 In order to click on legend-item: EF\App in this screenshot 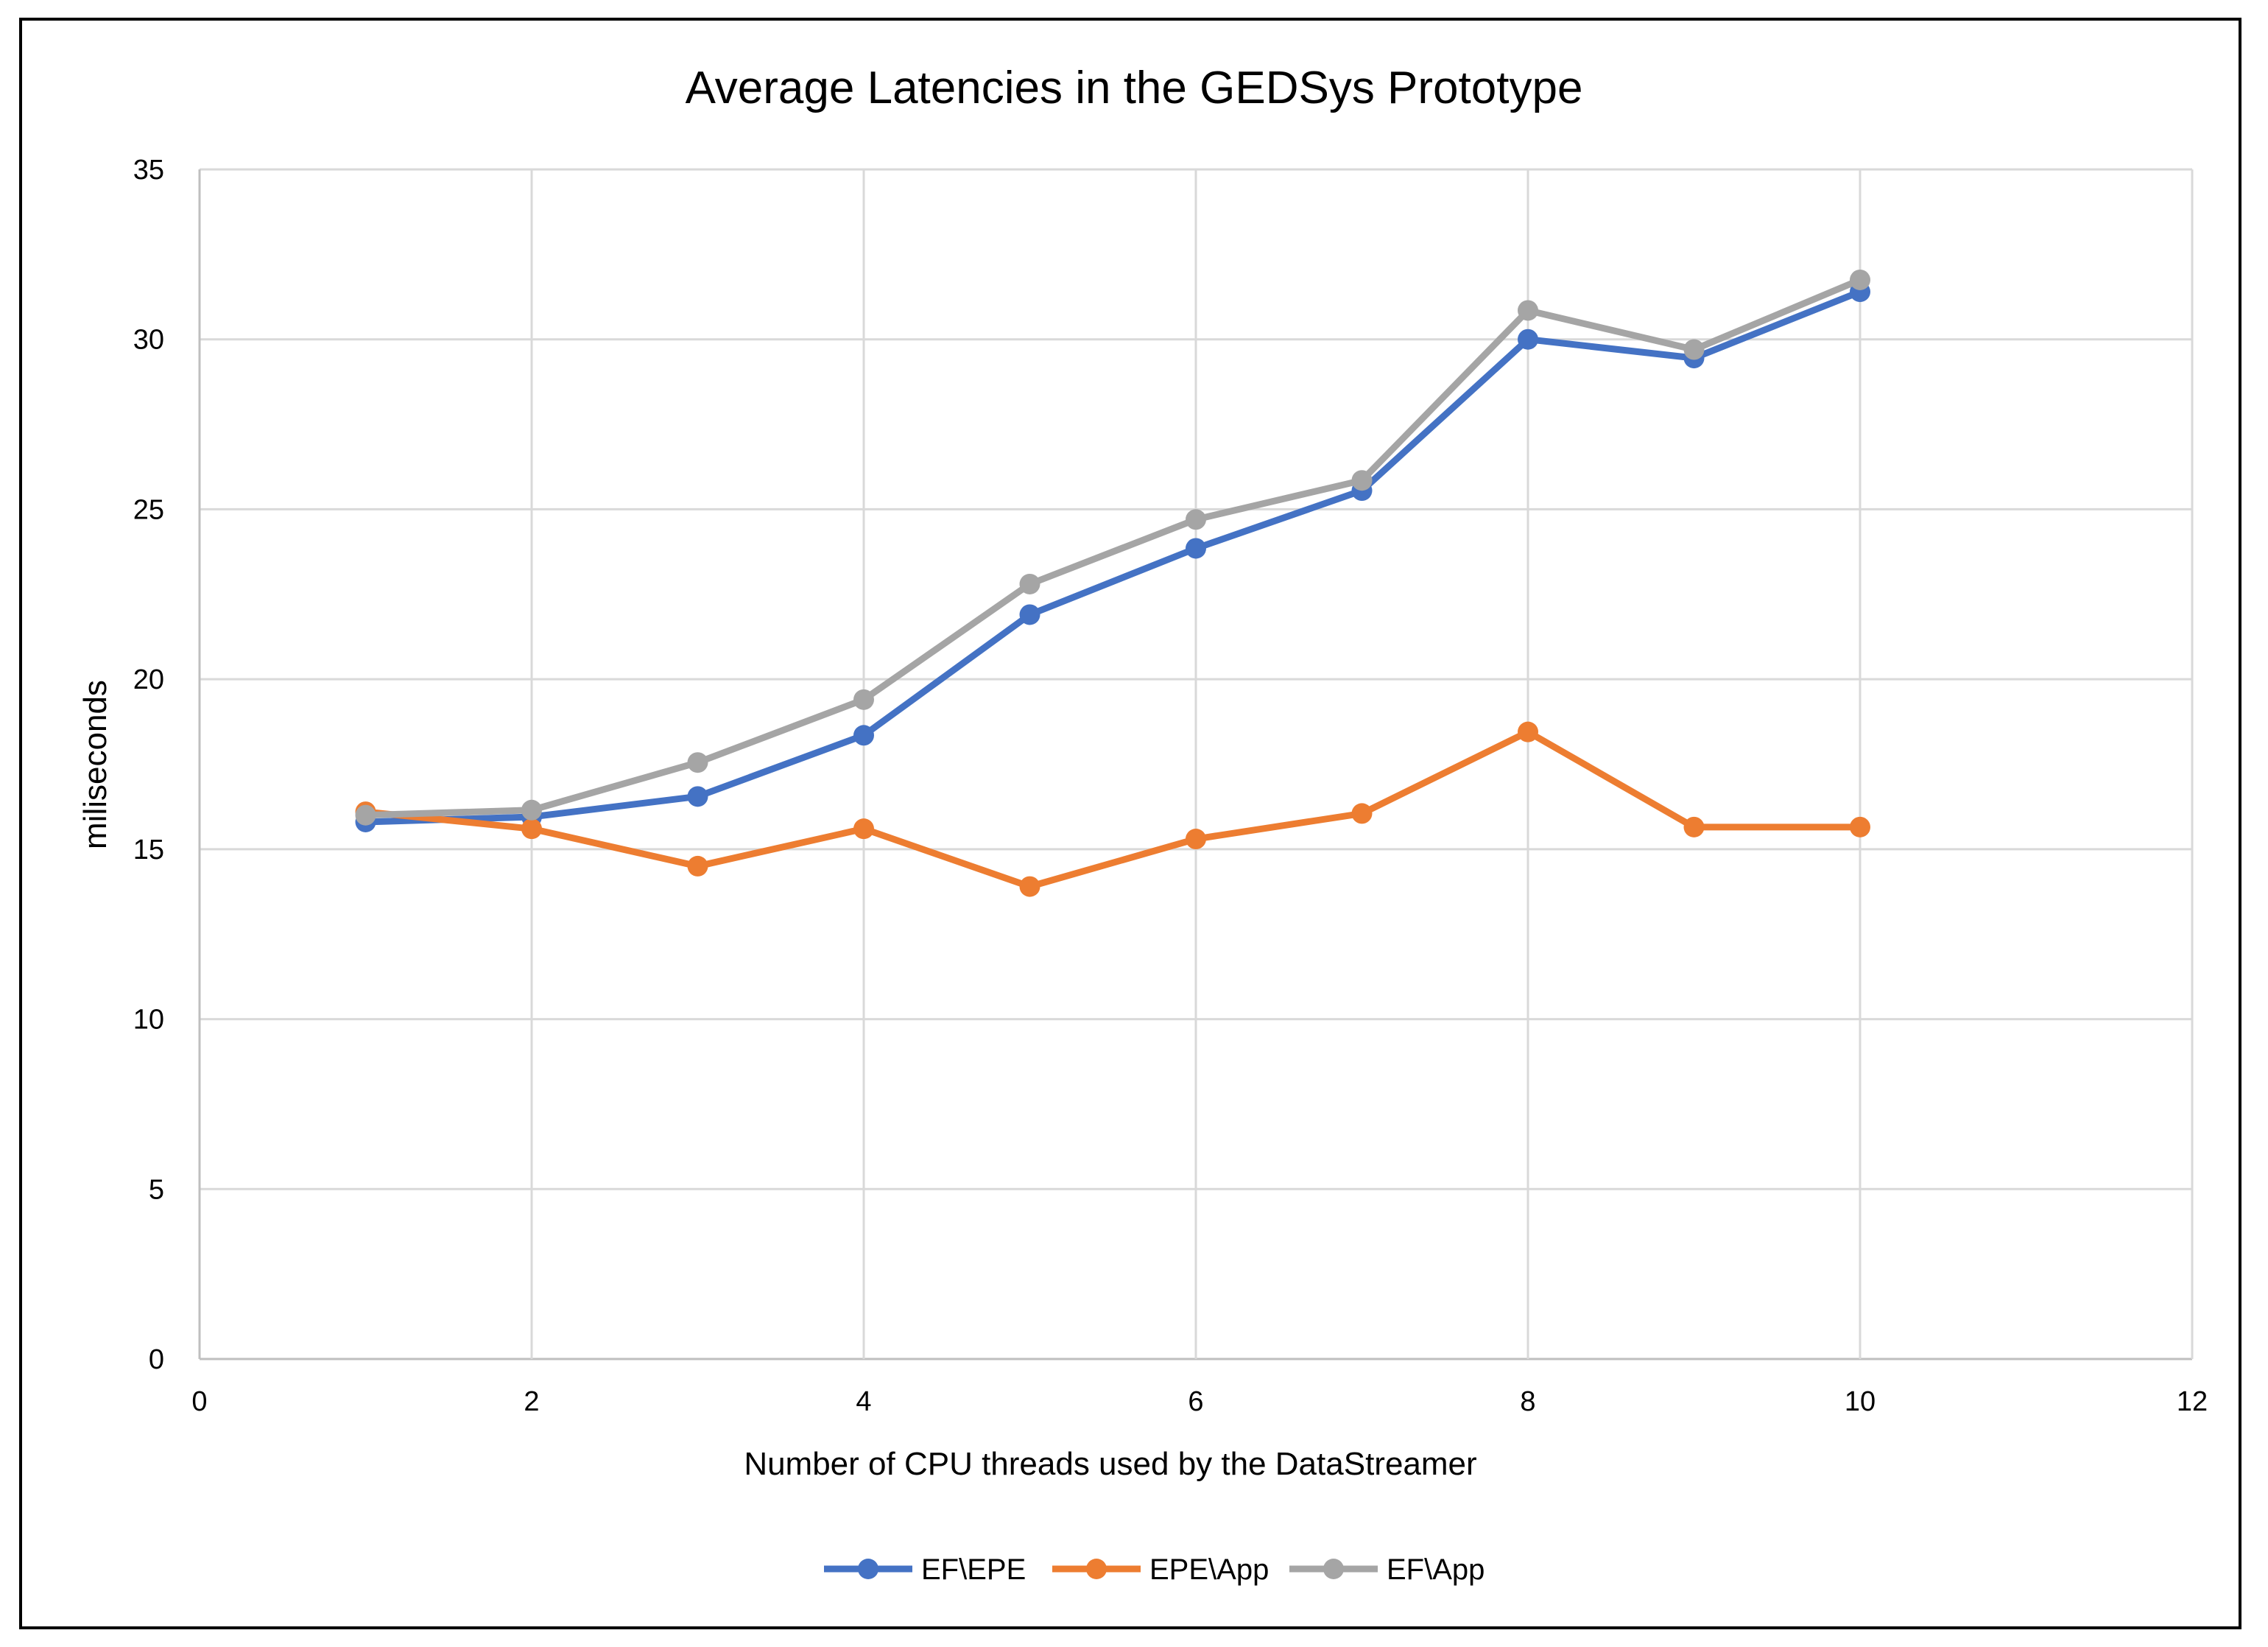, I will do `click(1387, 1569)`.